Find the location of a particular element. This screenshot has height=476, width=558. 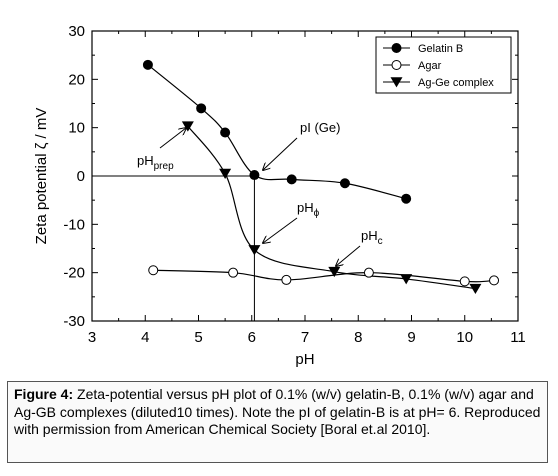

ph-phi-sub: ϕ is located at coordinates (317, 213).